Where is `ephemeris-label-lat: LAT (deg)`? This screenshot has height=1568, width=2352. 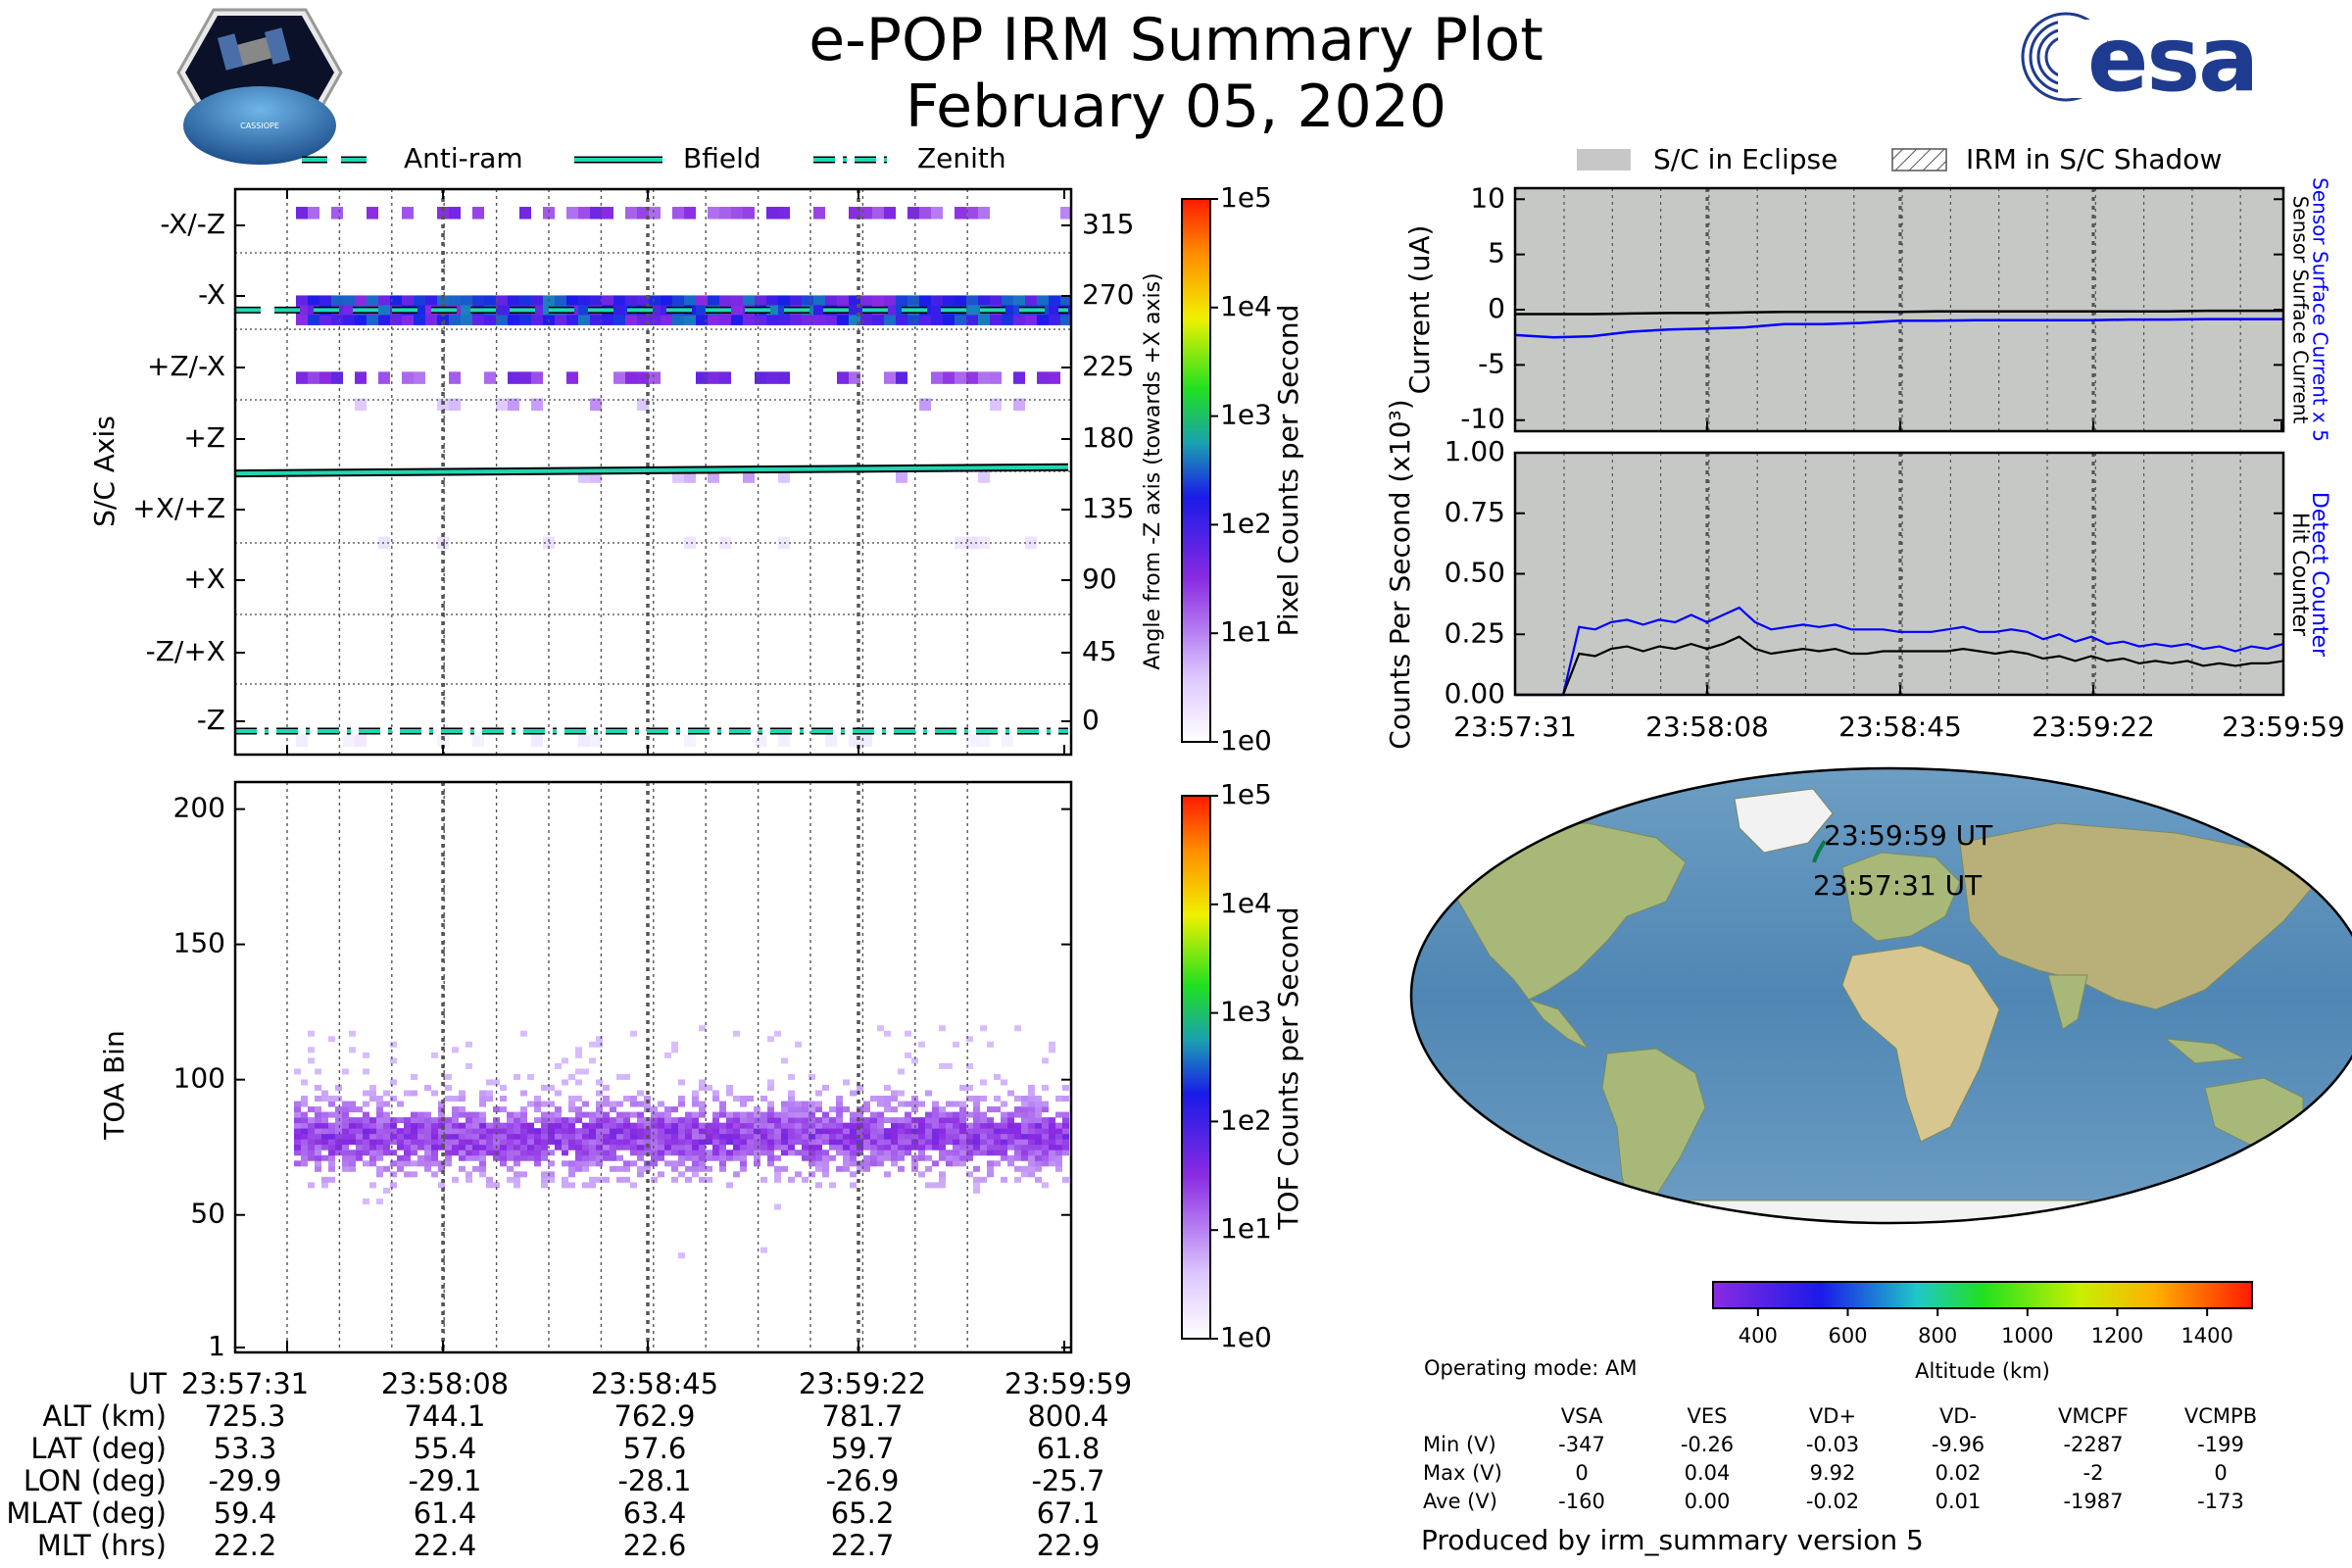
ephemeris-label-lat: LAT (deg) is located at coordinates (98, 1448).